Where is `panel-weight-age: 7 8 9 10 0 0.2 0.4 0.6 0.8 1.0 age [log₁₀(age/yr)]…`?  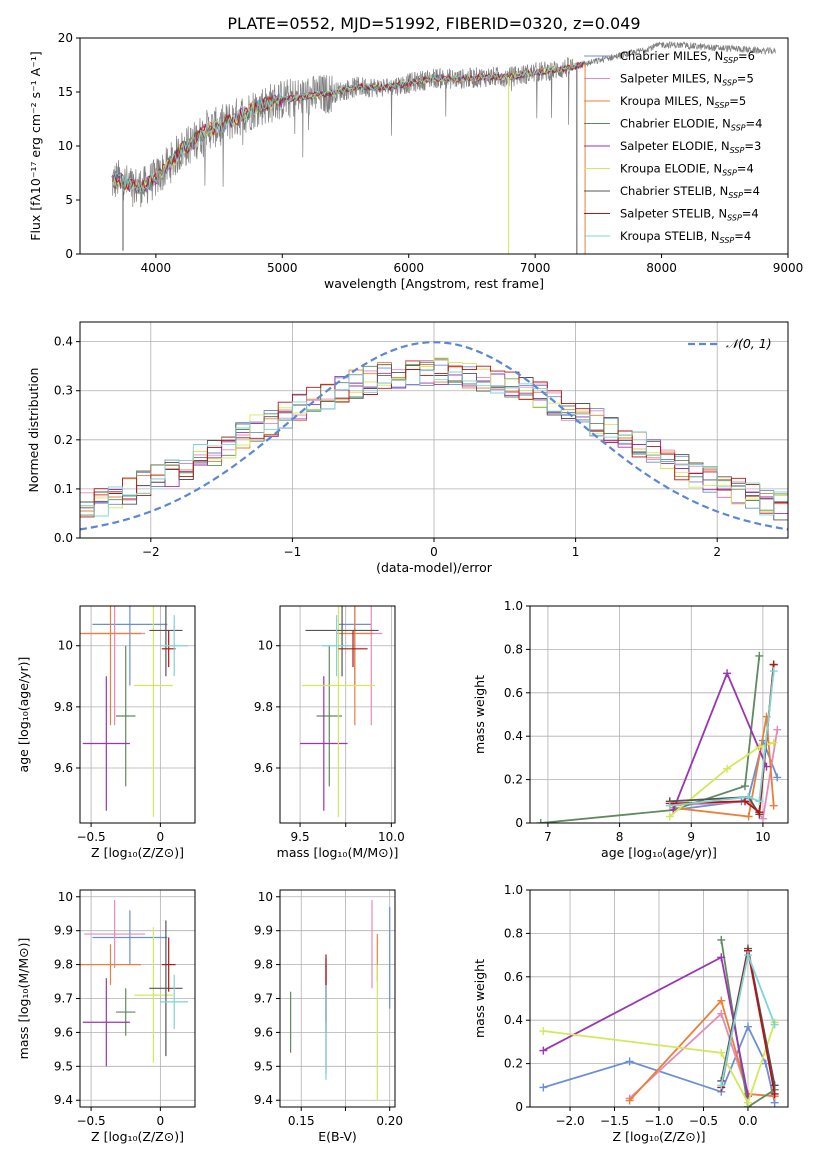
panel-weight-age: 7 8 9 10 0 0.2 0.4 0.6 0.8 1.0 age [log₁₀(age/yr)]… is located at coordinates (630, 729).